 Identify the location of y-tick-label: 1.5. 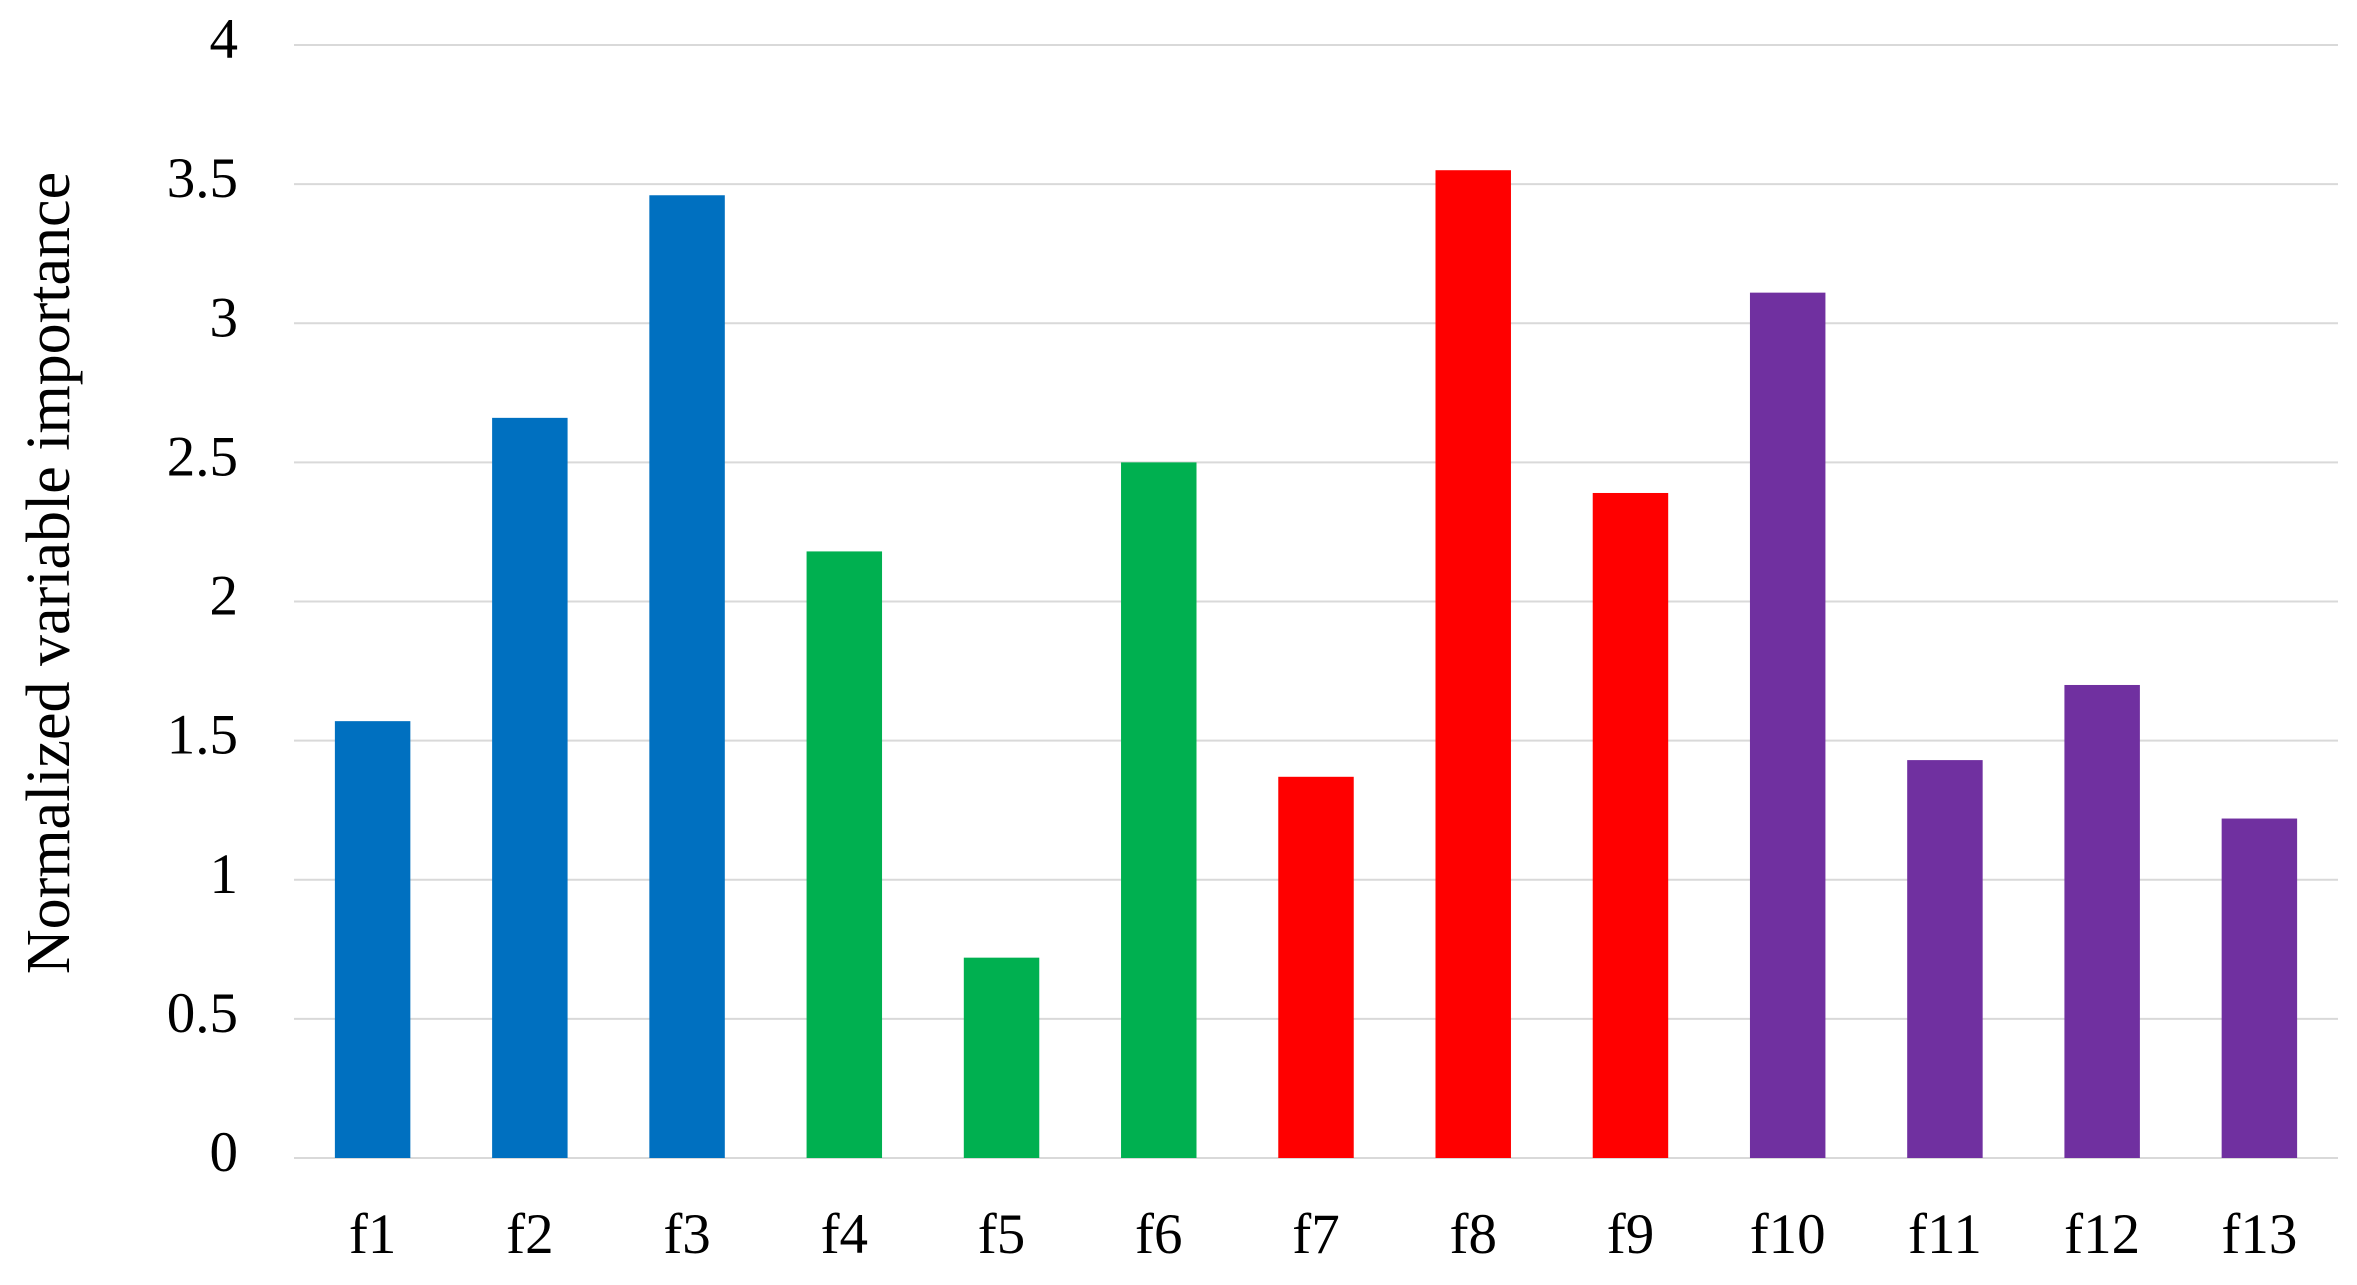
(202, 735).